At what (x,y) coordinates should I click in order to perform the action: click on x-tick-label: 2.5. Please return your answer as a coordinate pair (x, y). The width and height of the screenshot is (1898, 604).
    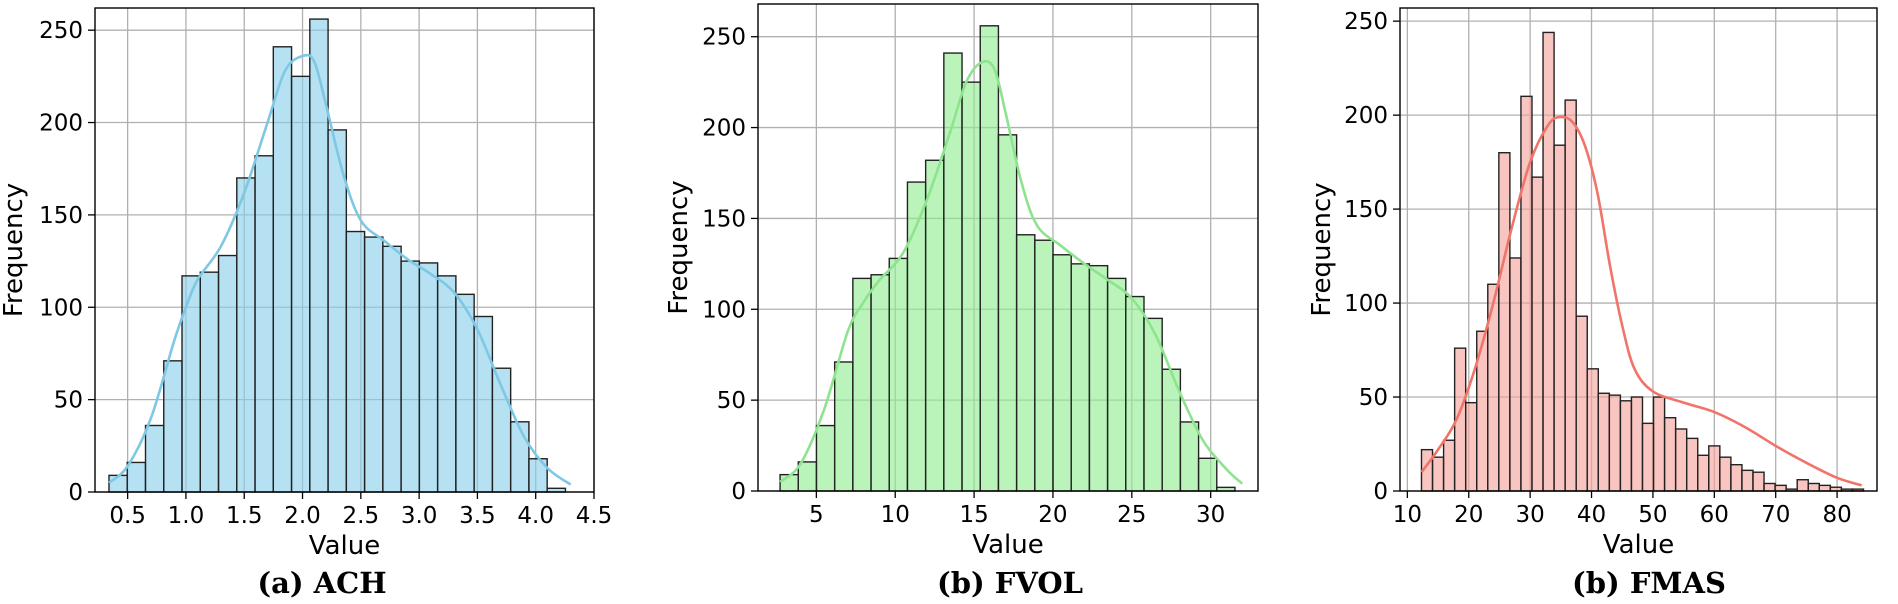
    Looking at the image, I should click on (361, 516).